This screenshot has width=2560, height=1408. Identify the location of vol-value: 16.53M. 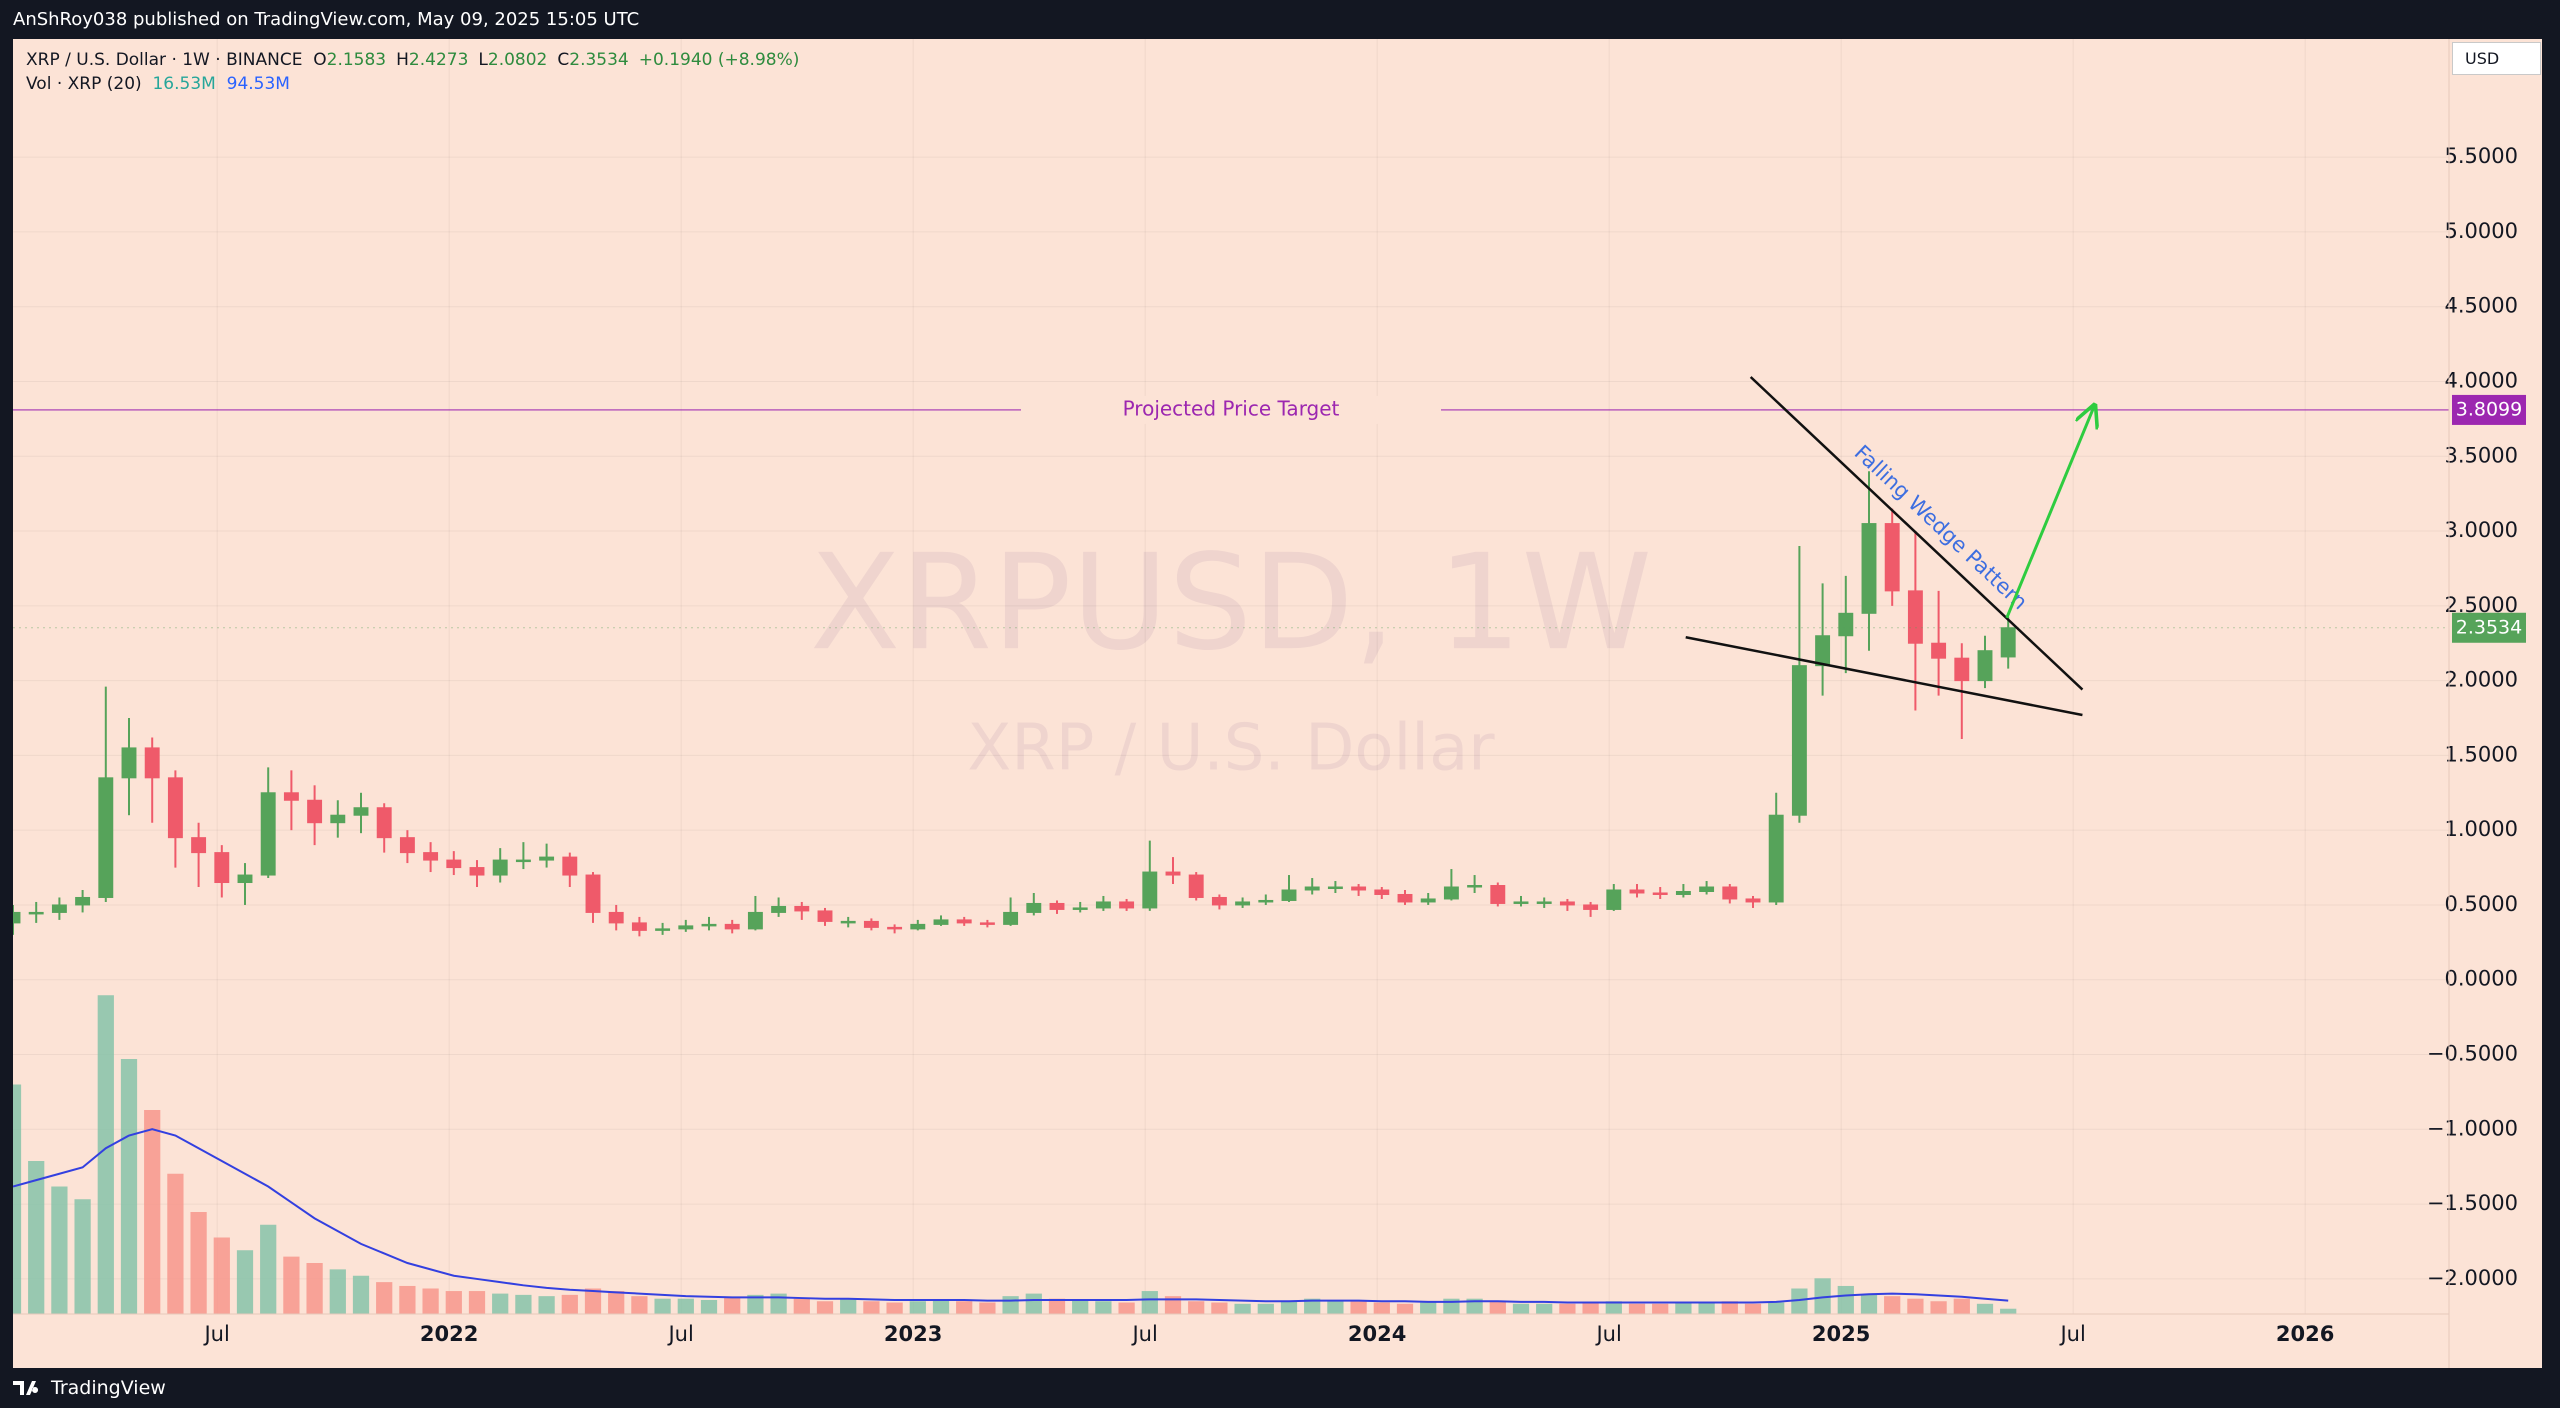
(184, 84).